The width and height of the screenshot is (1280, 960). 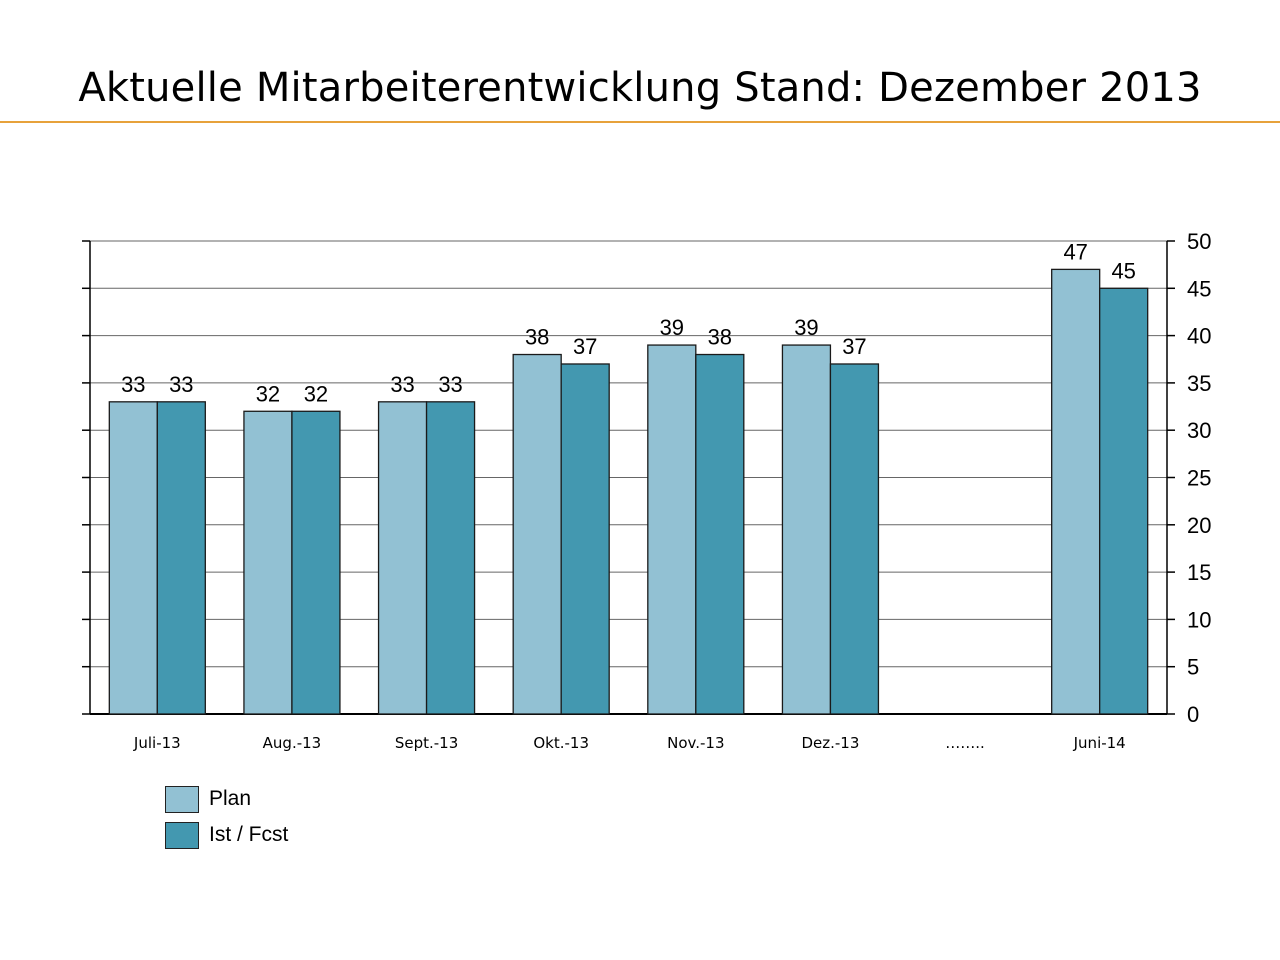 I want to click on y-tick-label: 15, so click(x=1199, y=572).